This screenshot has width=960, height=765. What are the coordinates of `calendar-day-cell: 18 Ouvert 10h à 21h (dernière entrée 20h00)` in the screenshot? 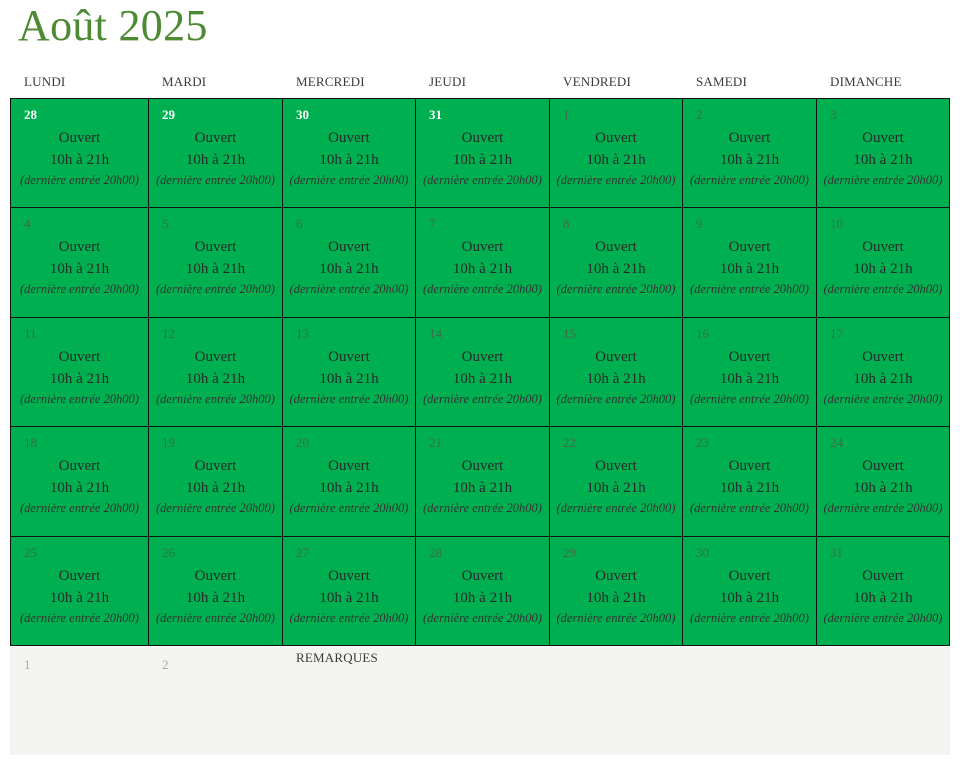 It's located at (80, 482).